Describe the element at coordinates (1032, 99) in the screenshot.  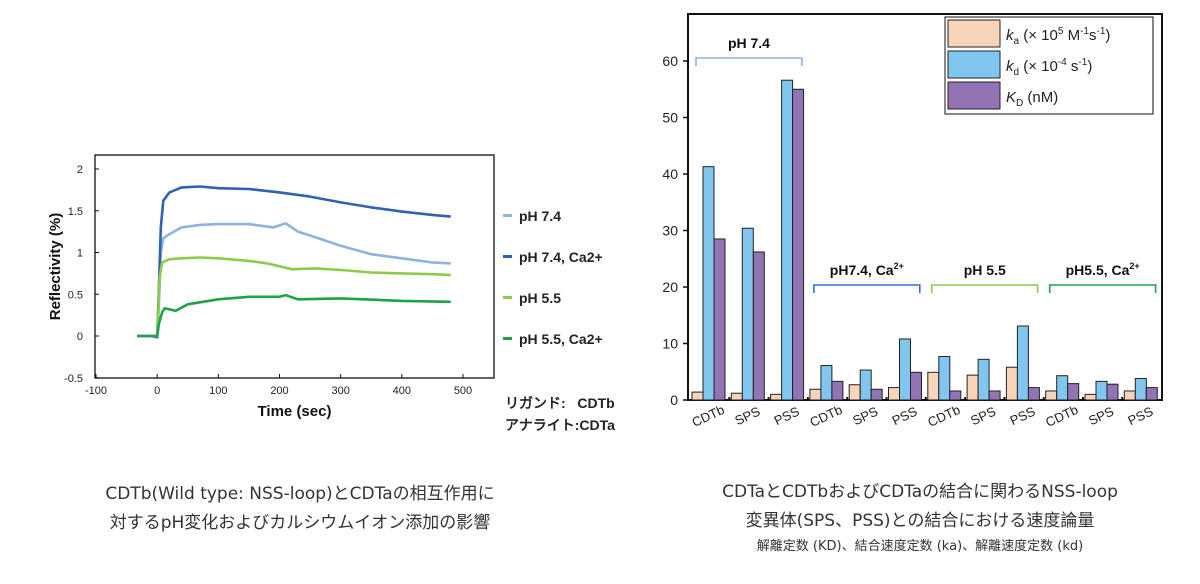
I see `legend-label-KD: KD (nM)` at that location.